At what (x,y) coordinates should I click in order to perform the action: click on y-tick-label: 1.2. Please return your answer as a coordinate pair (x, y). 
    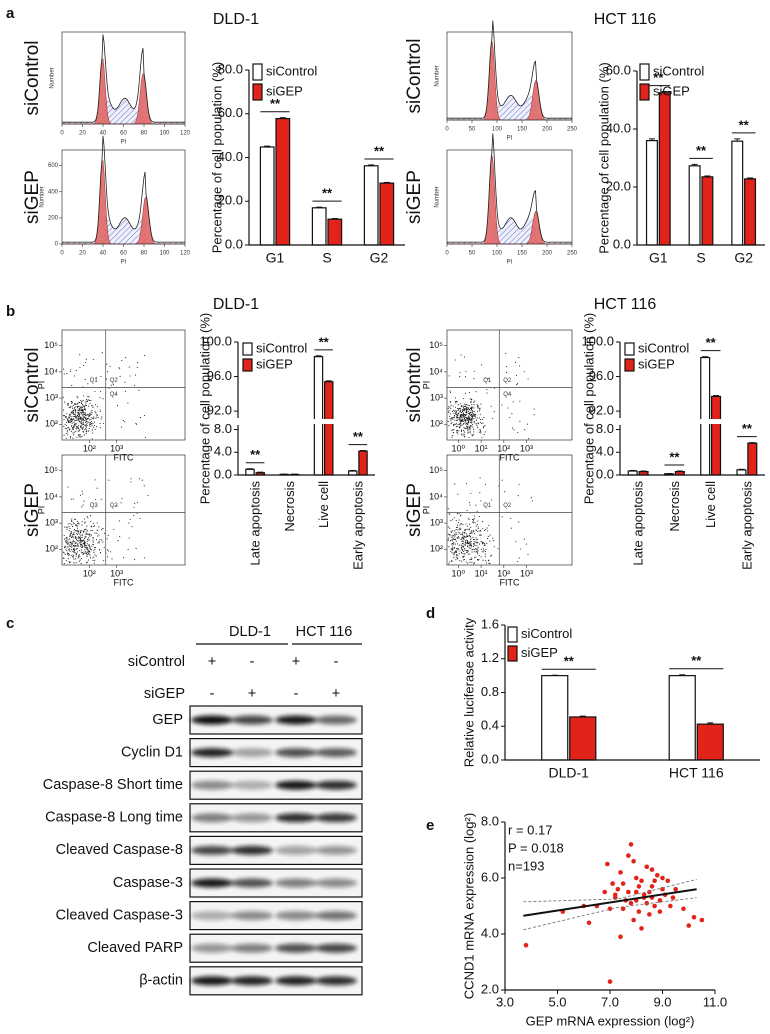
    Looking at the image, I should click on (490, 657).